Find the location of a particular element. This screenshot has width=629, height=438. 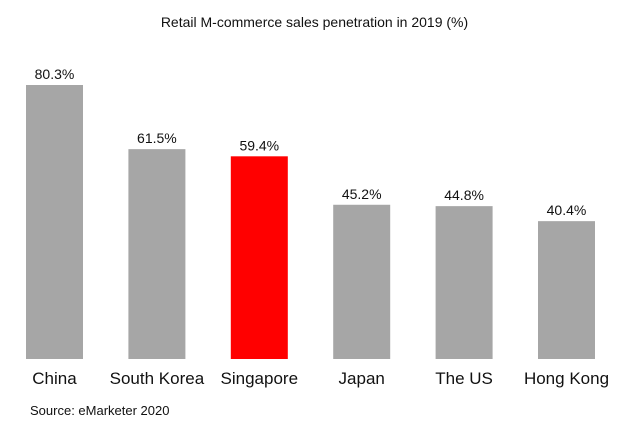

bar-china is located at coordinates (54, 222).